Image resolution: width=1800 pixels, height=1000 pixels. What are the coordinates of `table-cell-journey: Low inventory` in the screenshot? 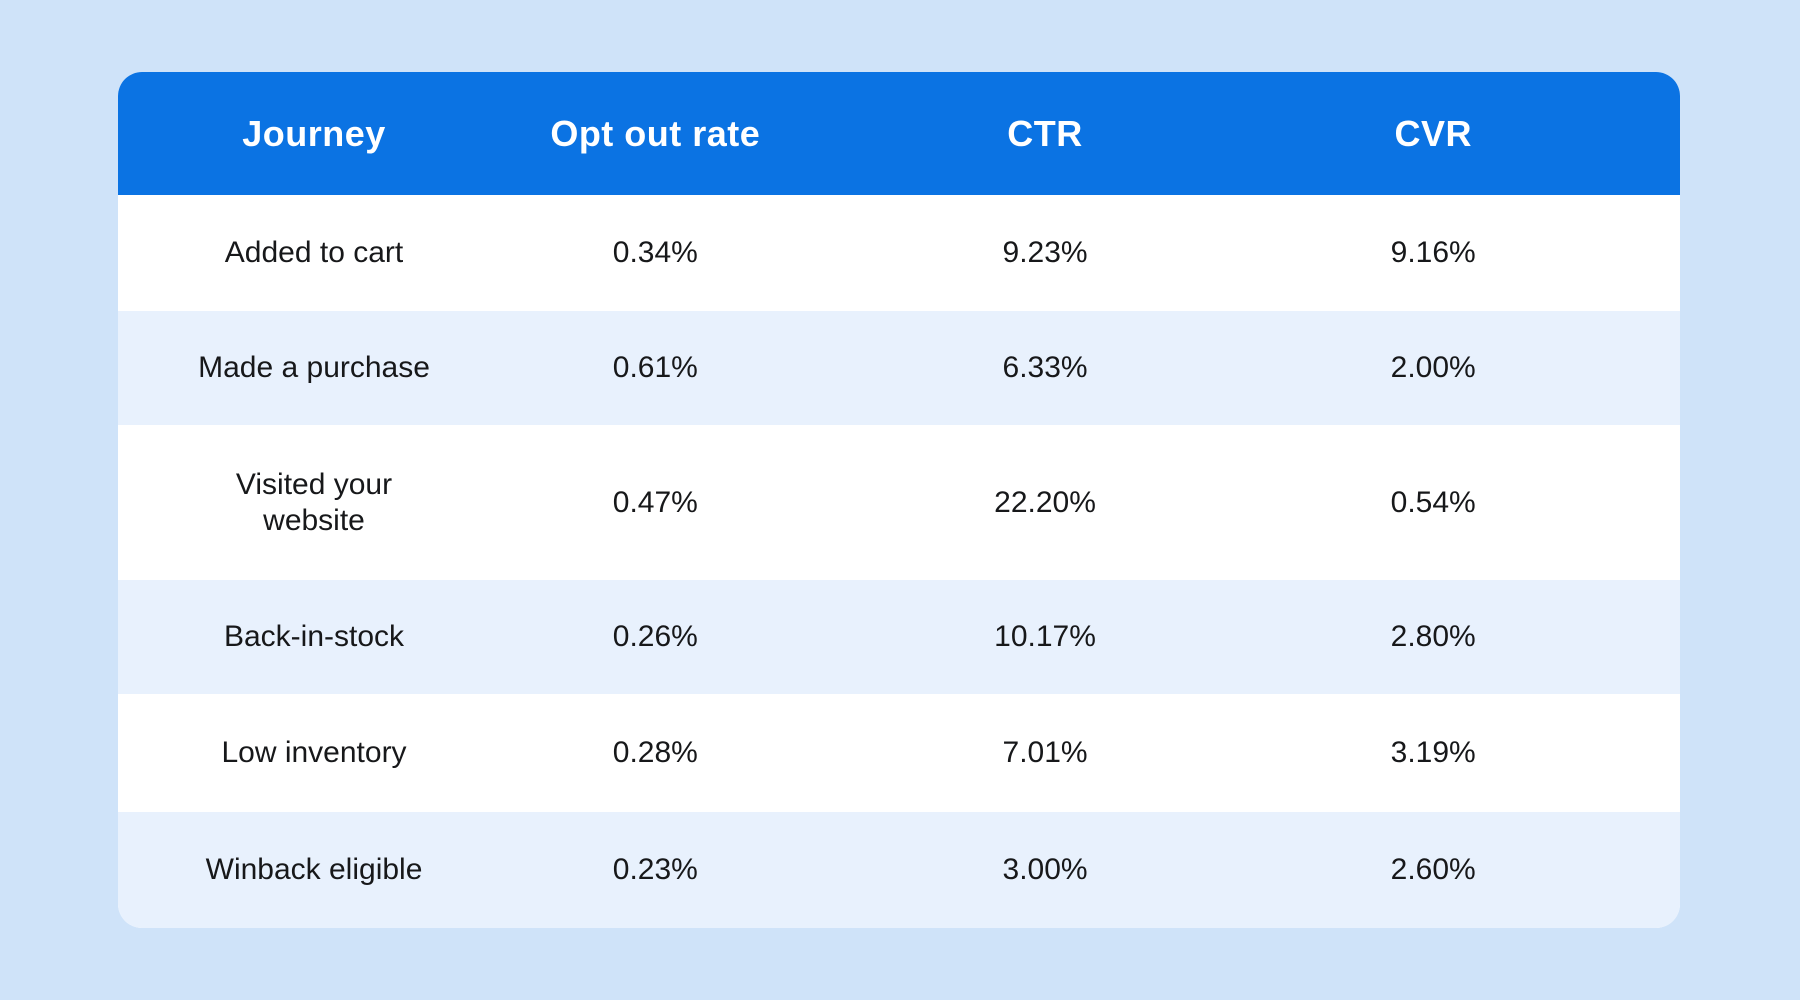 It's located at (314, 752).